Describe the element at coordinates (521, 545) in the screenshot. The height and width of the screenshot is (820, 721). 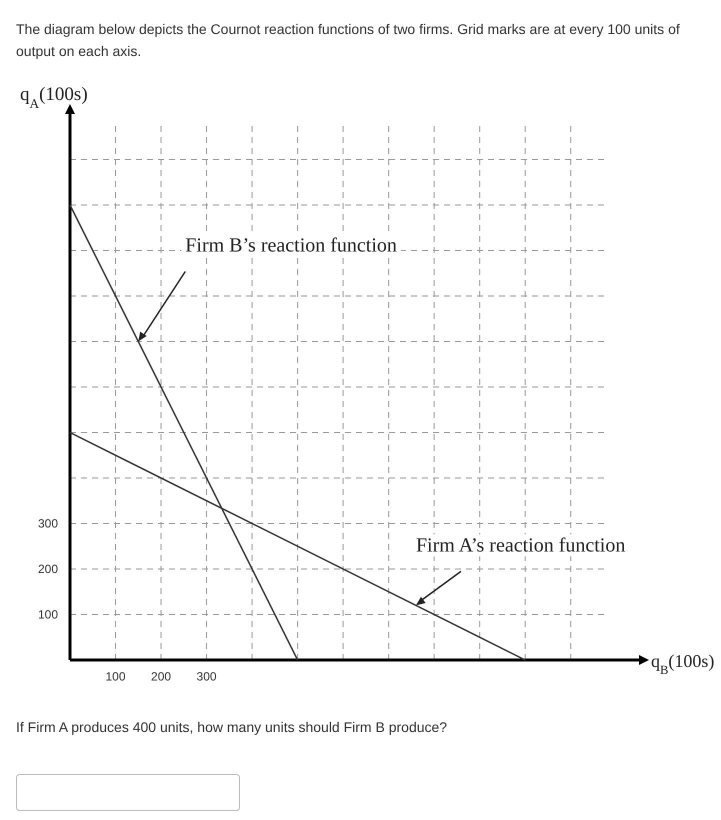
I see `annotation: Firm A’s reaction function` at that location.